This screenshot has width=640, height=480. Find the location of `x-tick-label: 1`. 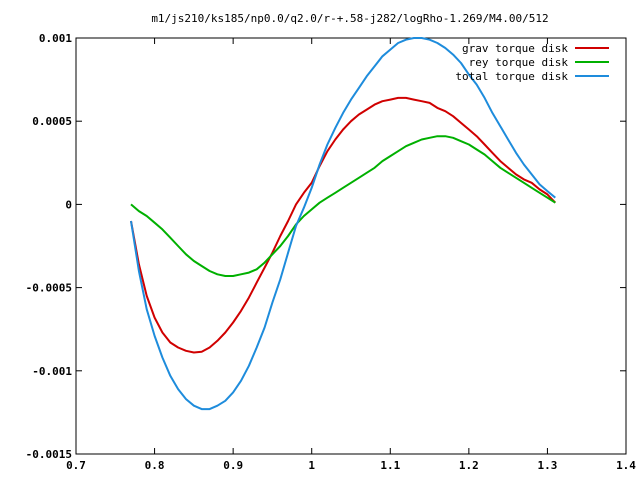

x-tick-label: 1 is located at coordinates (311, 465).